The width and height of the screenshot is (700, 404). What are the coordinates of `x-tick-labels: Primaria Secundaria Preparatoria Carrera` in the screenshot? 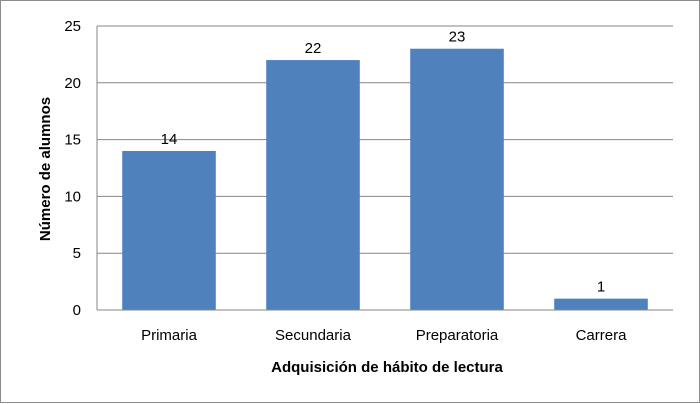 It's located at (384, 335).